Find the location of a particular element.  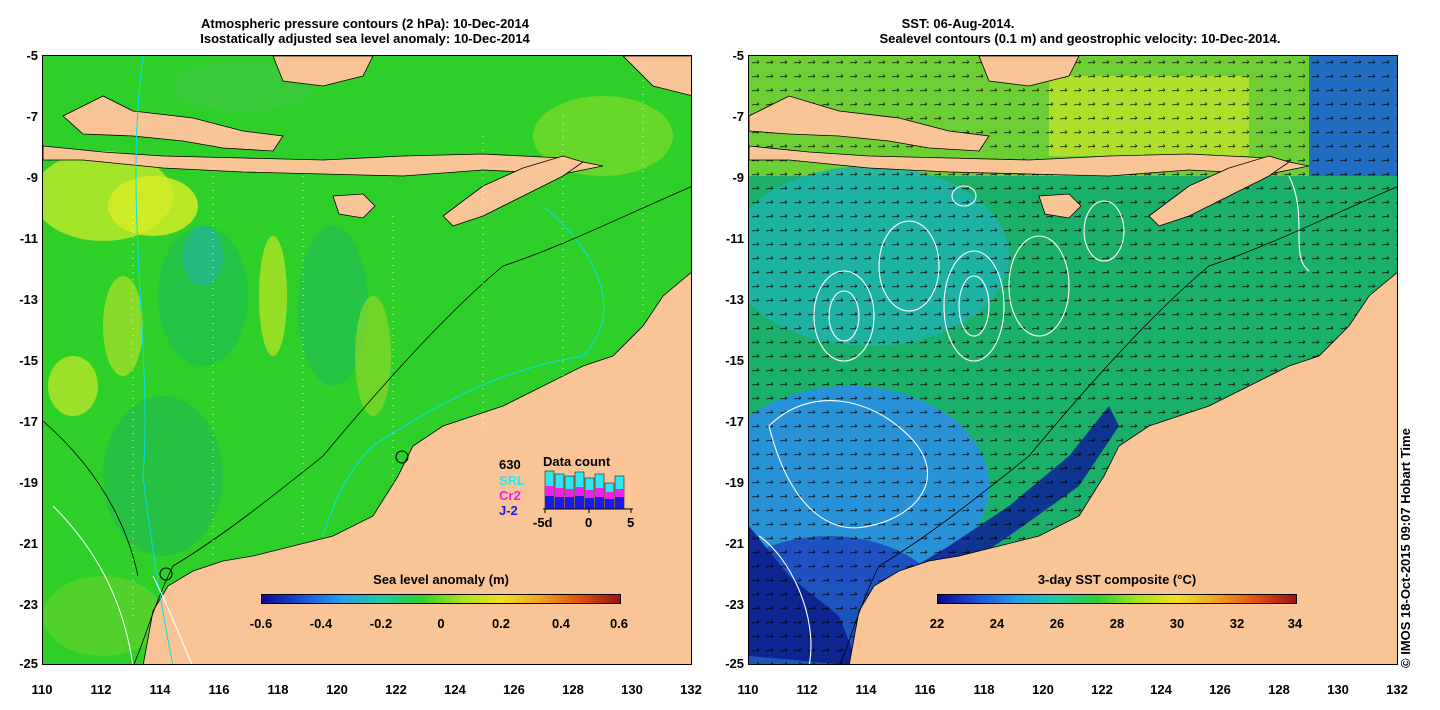

left-y-tick: -19 is located at coordinates (28, 482).